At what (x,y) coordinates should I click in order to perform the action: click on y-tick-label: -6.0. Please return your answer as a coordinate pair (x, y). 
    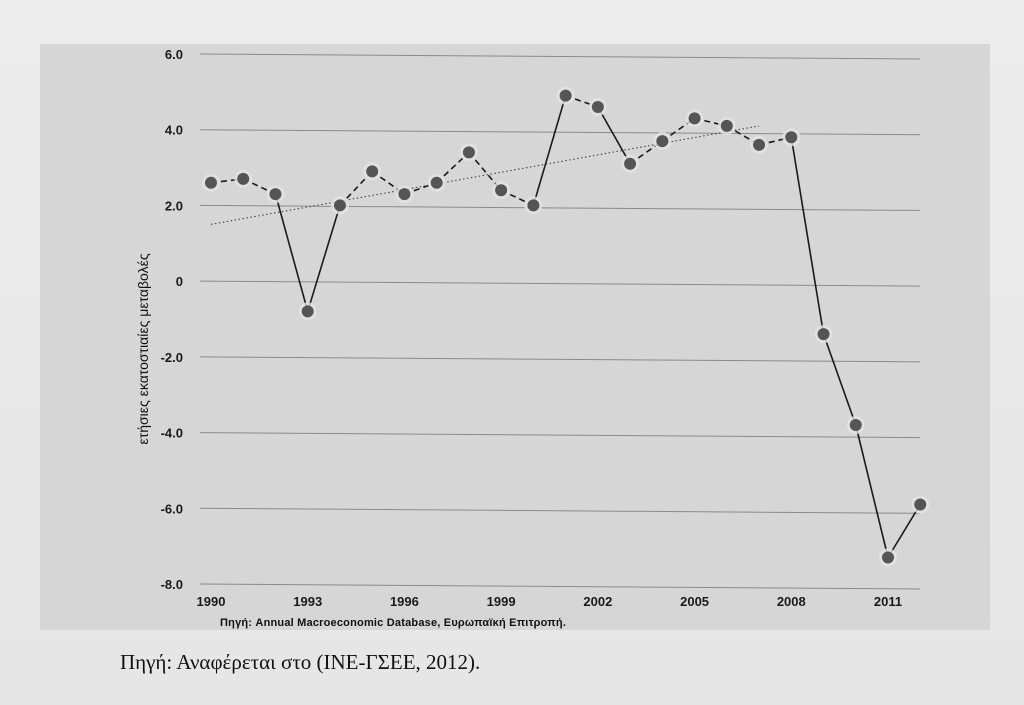
    Looking at the image, I should click on (172, 508).